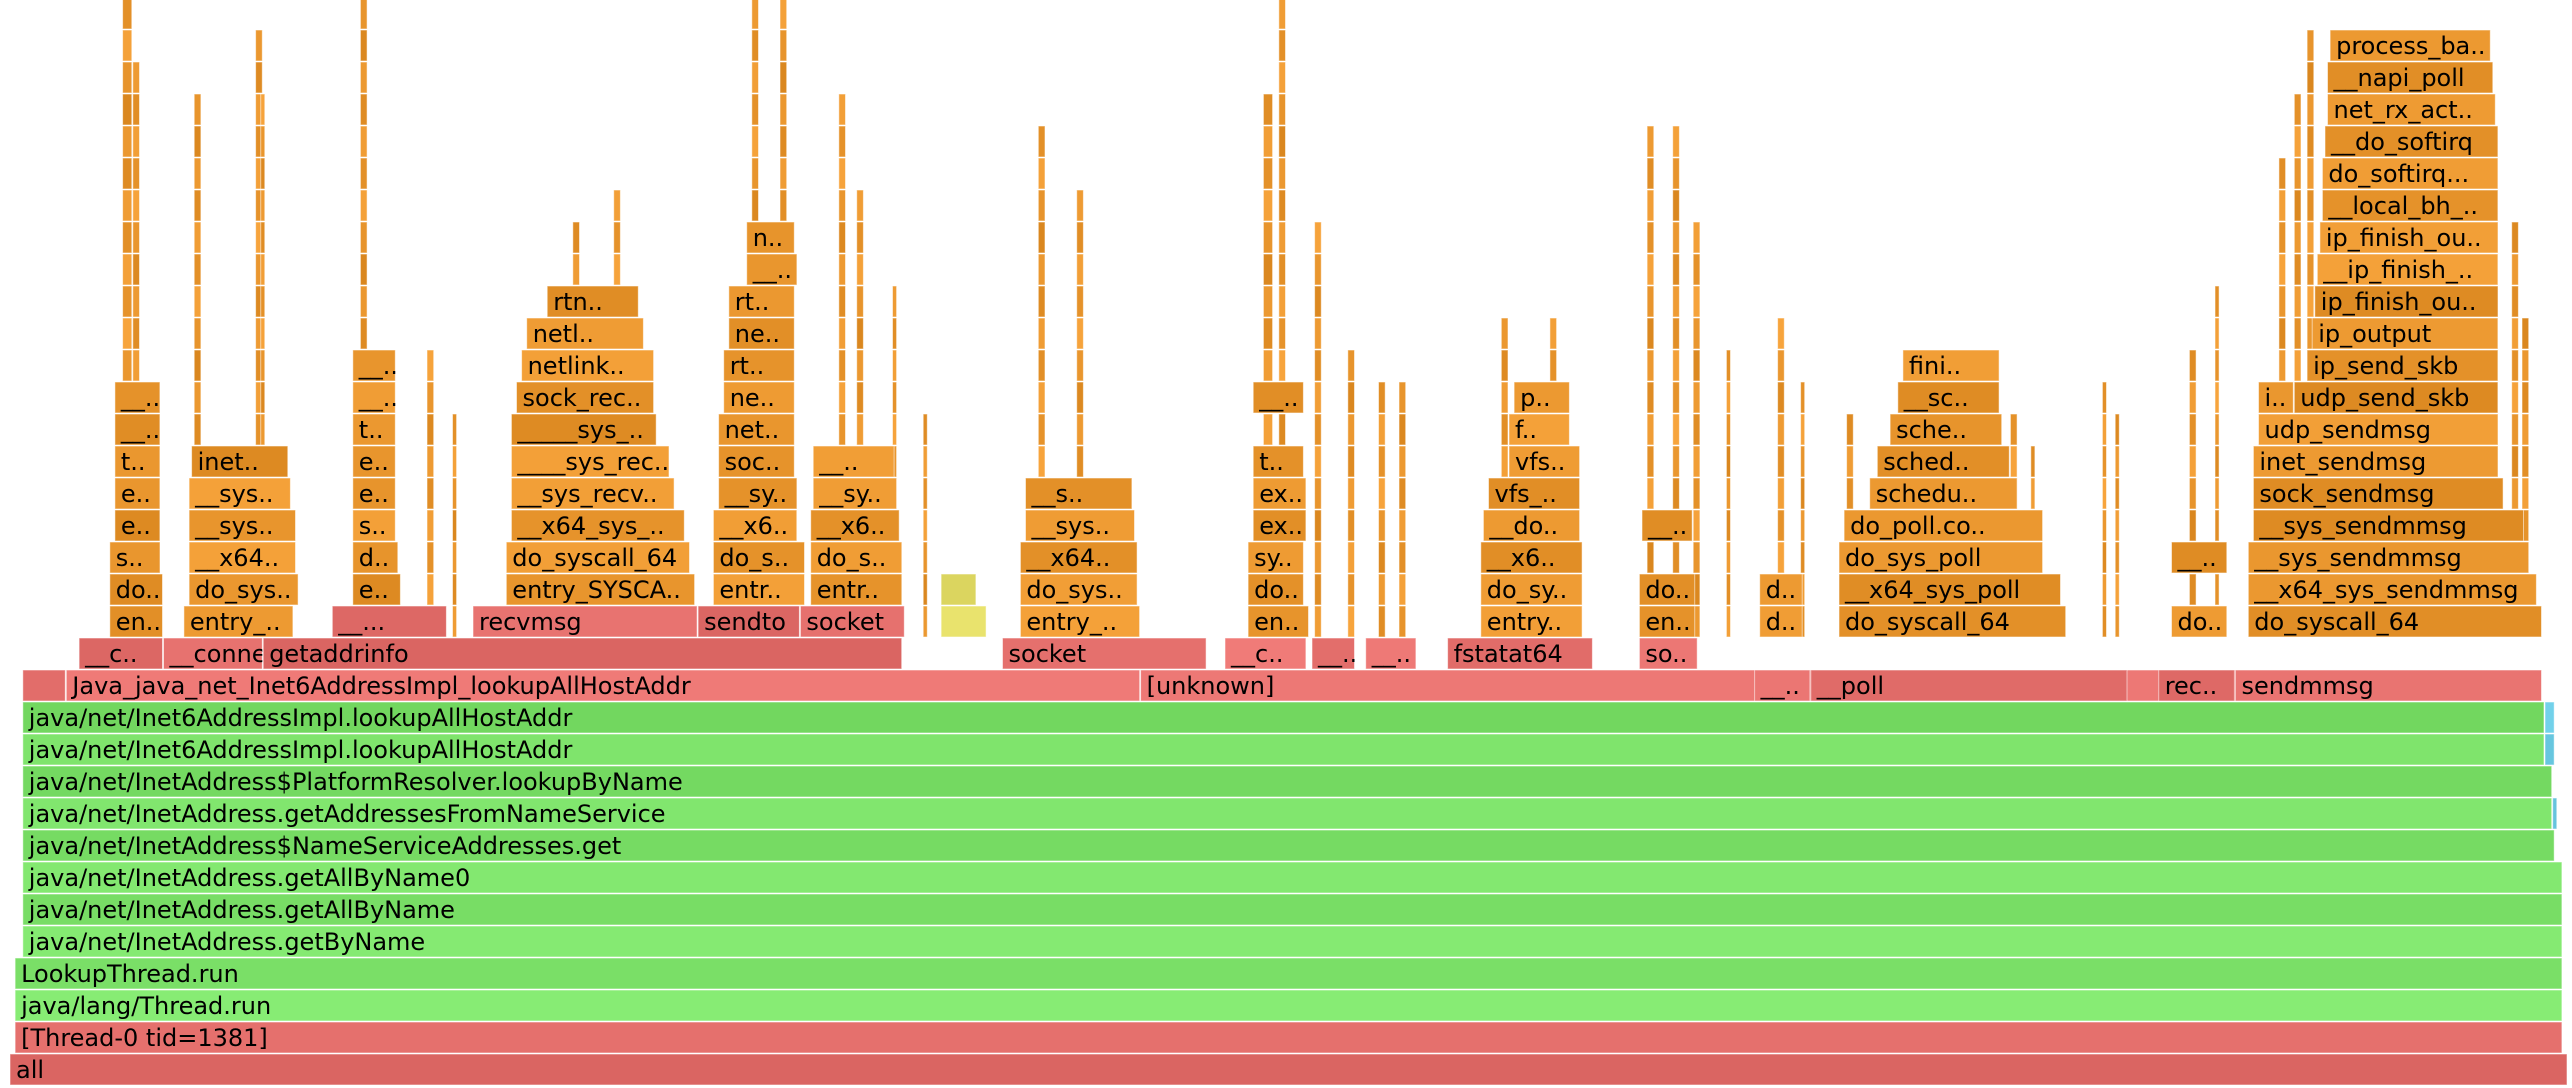  What do you see at coordinates (2395, 621) in the screenshot?
I see `frame-do-syscall-64b: do_syscall_64` at bounding box center [2395, 621].